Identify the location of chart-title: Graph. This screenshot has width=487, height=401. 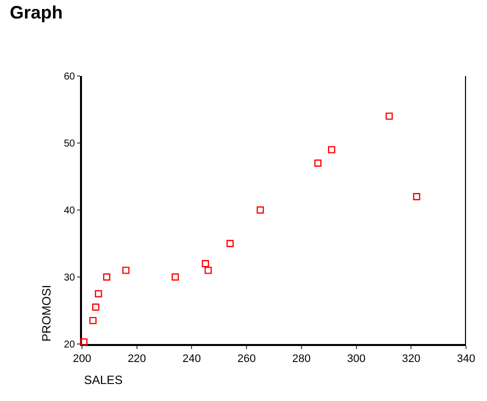
(36, 12).